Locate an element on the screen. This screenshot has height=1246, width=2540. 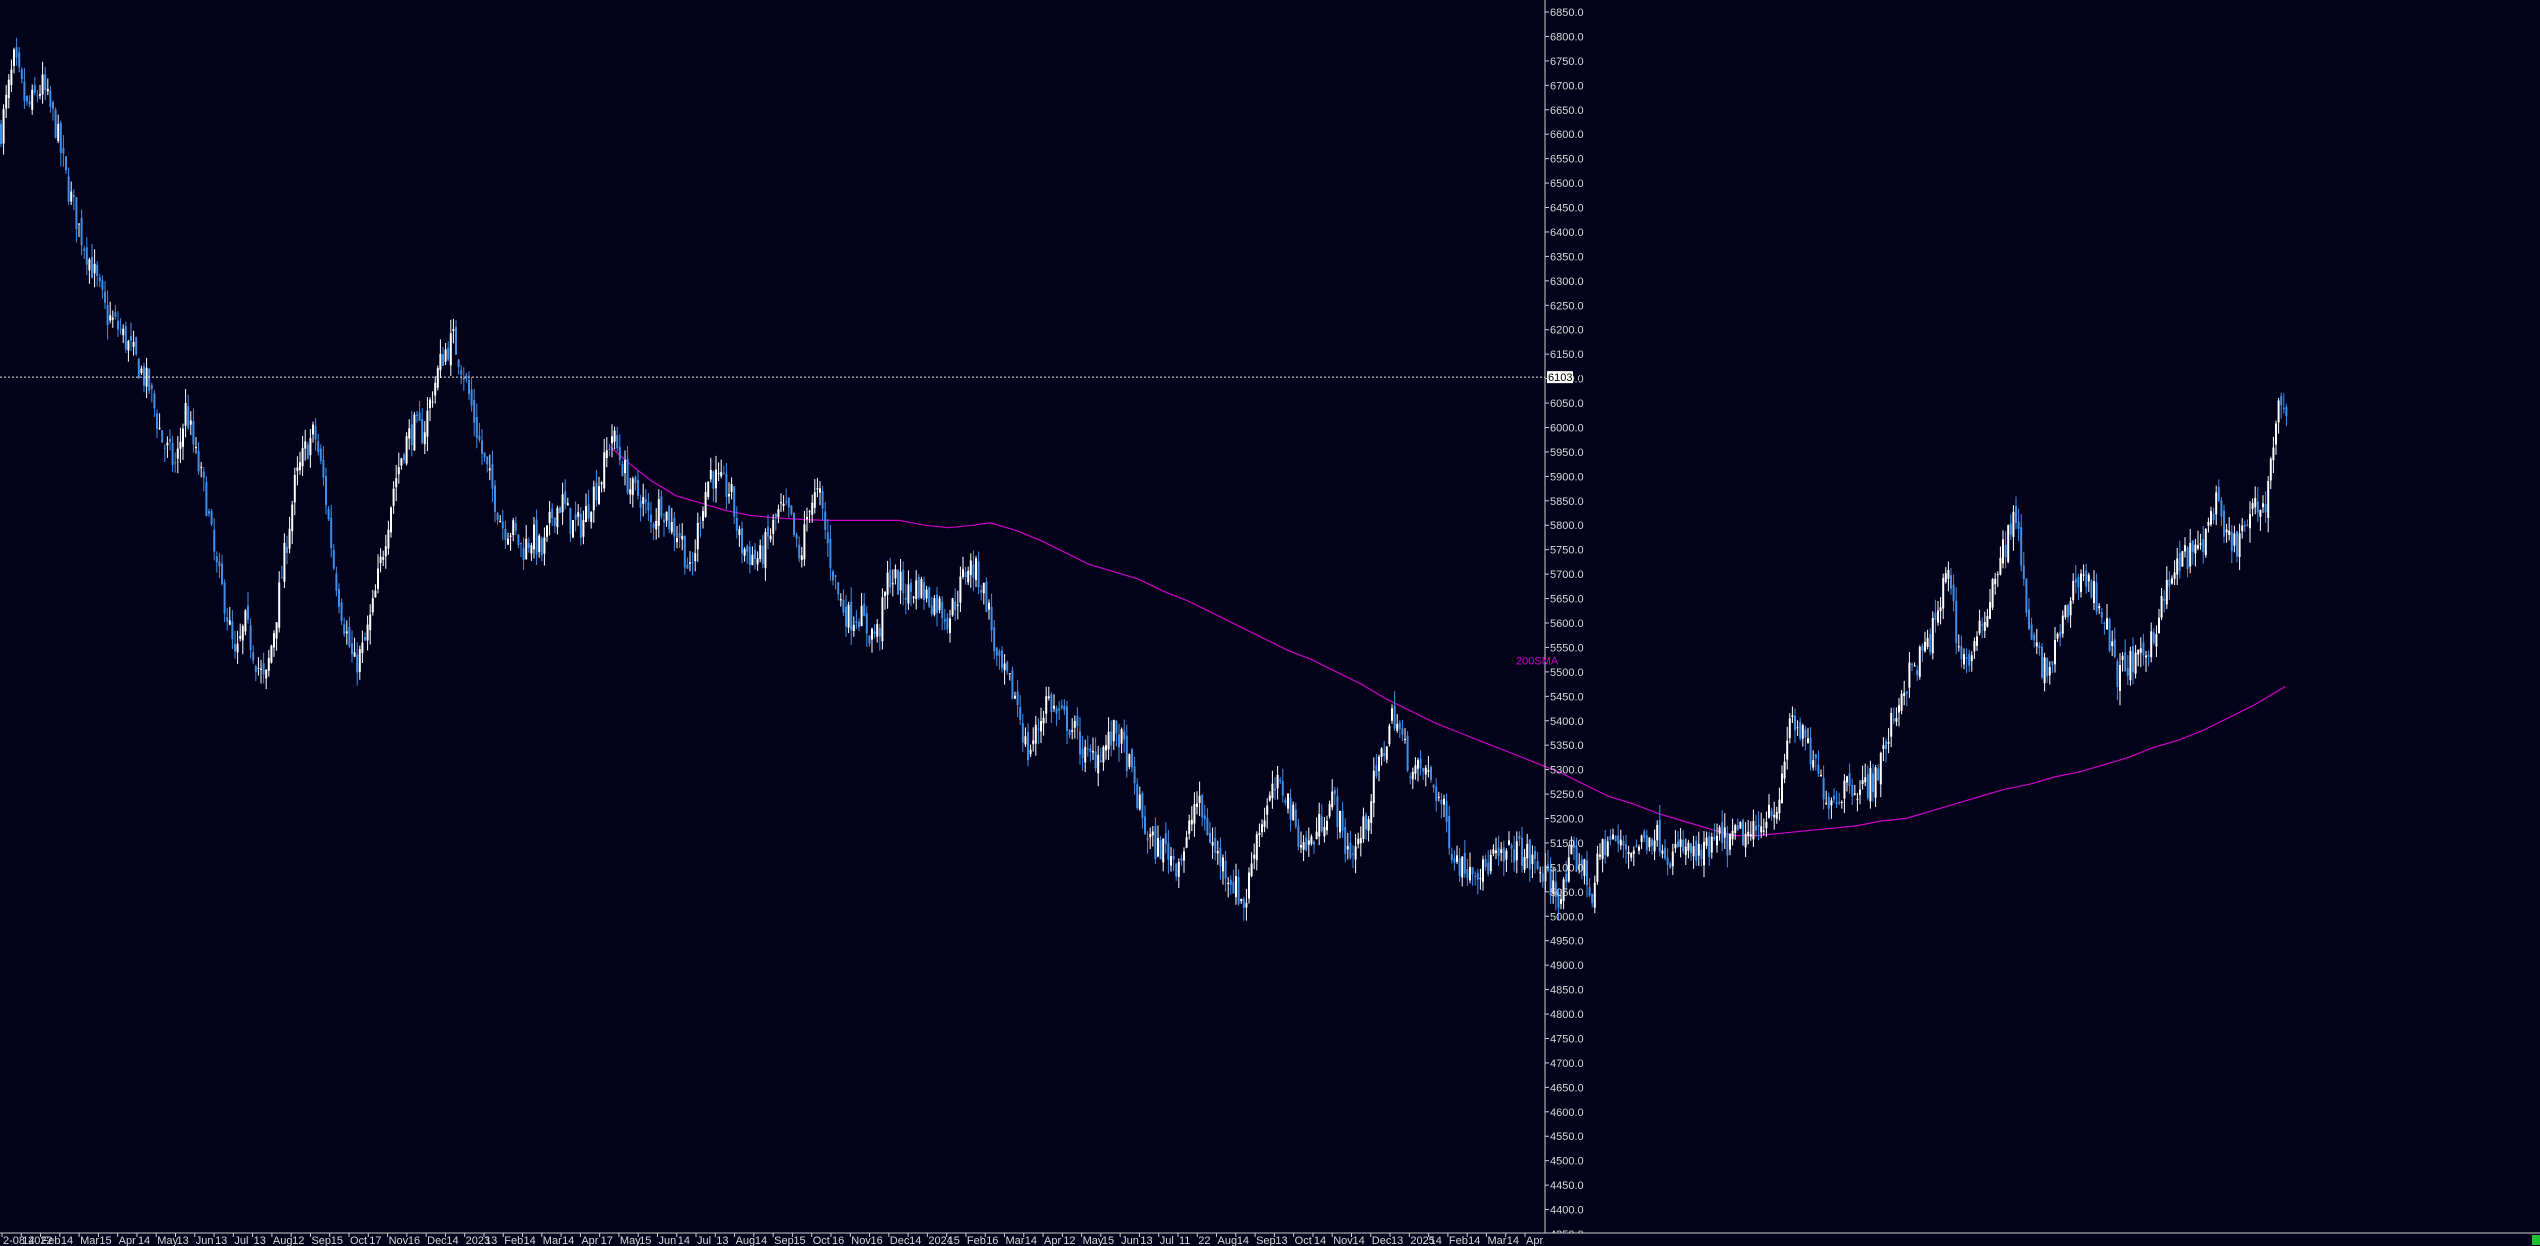
x-tick-label: 13 is located at coordinates (1281, 1240).